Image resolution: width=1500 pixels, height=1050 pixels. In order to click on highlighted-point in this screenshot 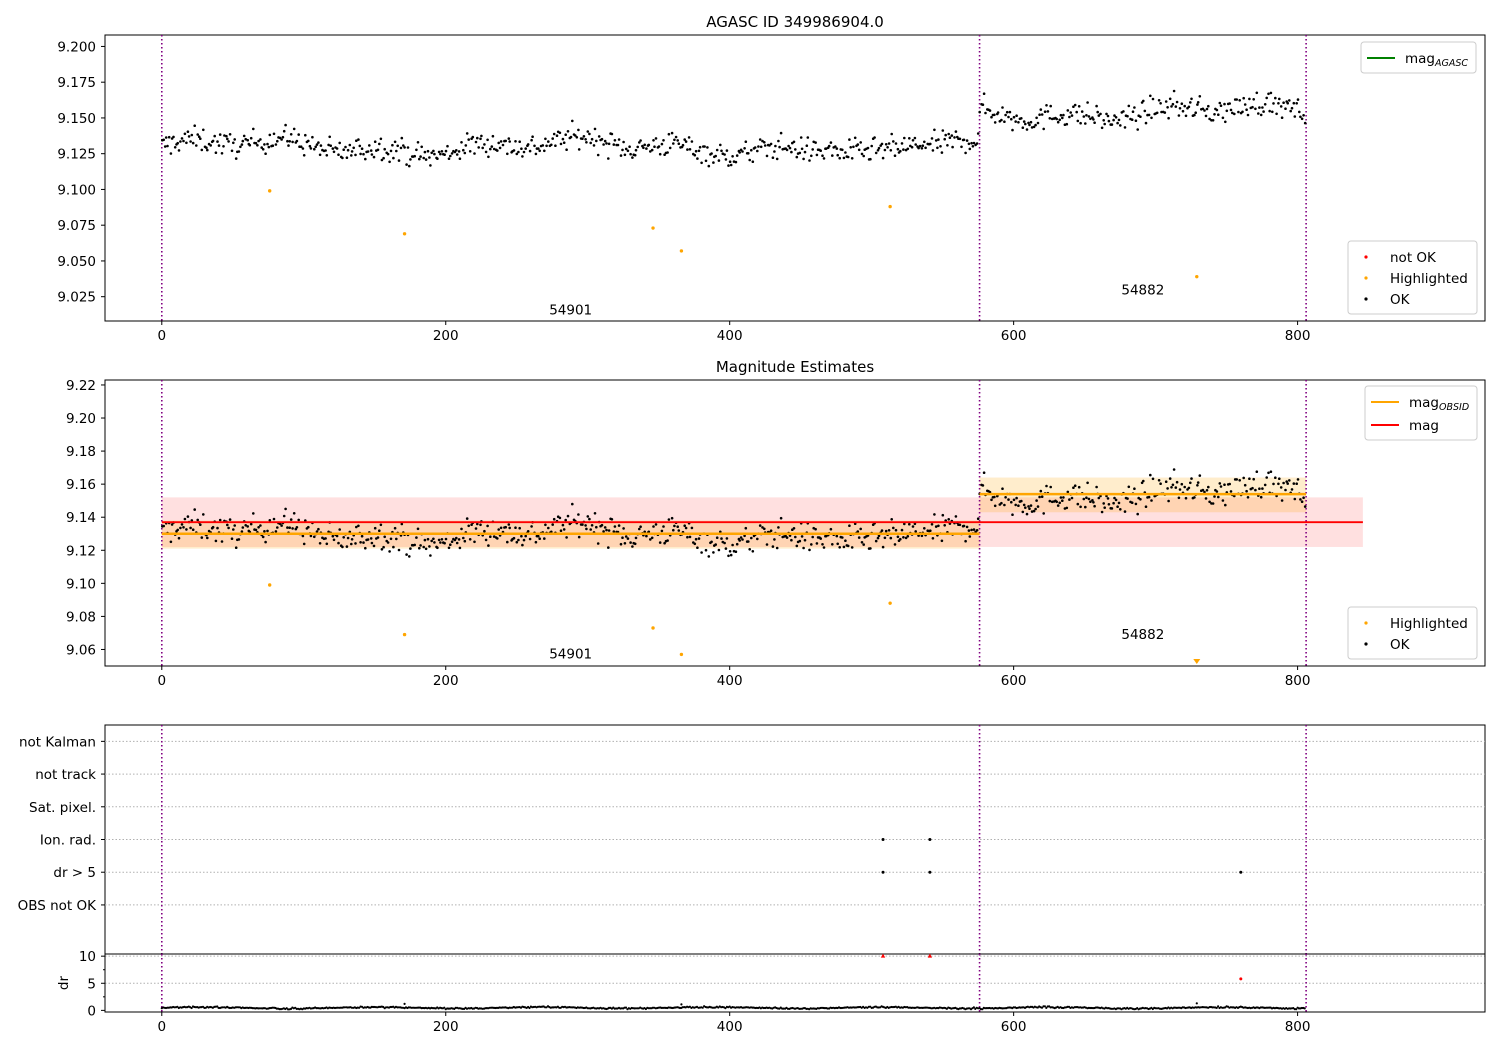, I will do `click(681, 251)`.